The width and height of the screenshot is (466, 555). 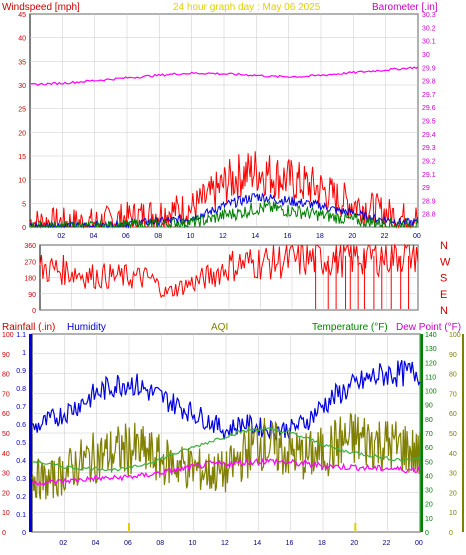 What do you see at coordinates (158, 236) in the screenshot?
I see `wind-x-tick-label: 08` at bounding box center [158, 236].